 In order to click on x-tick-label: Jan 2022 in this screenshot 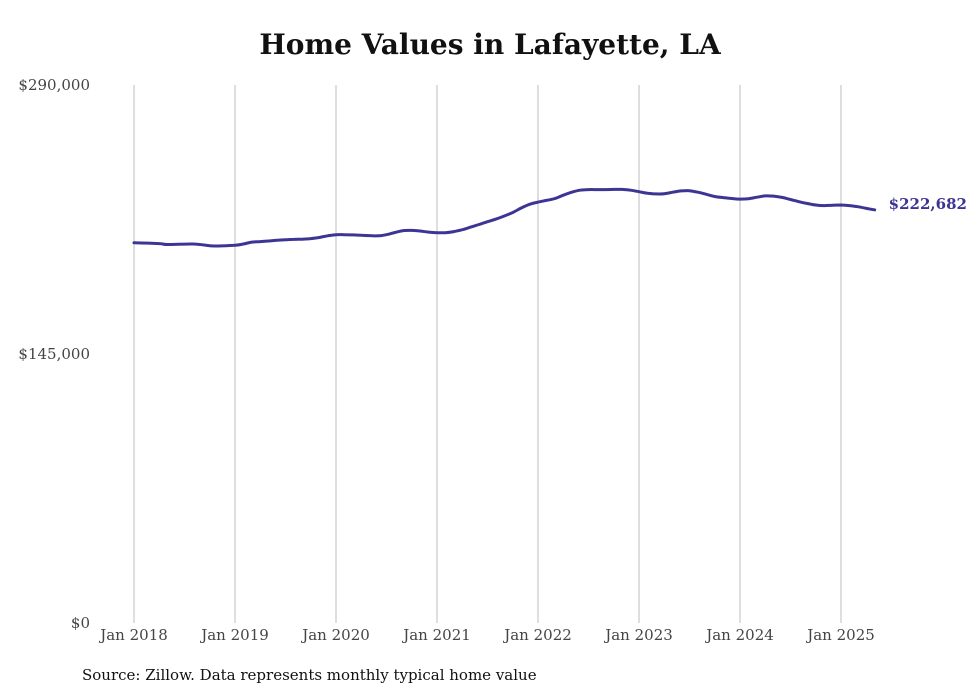, I will do `click(537, 635)`.